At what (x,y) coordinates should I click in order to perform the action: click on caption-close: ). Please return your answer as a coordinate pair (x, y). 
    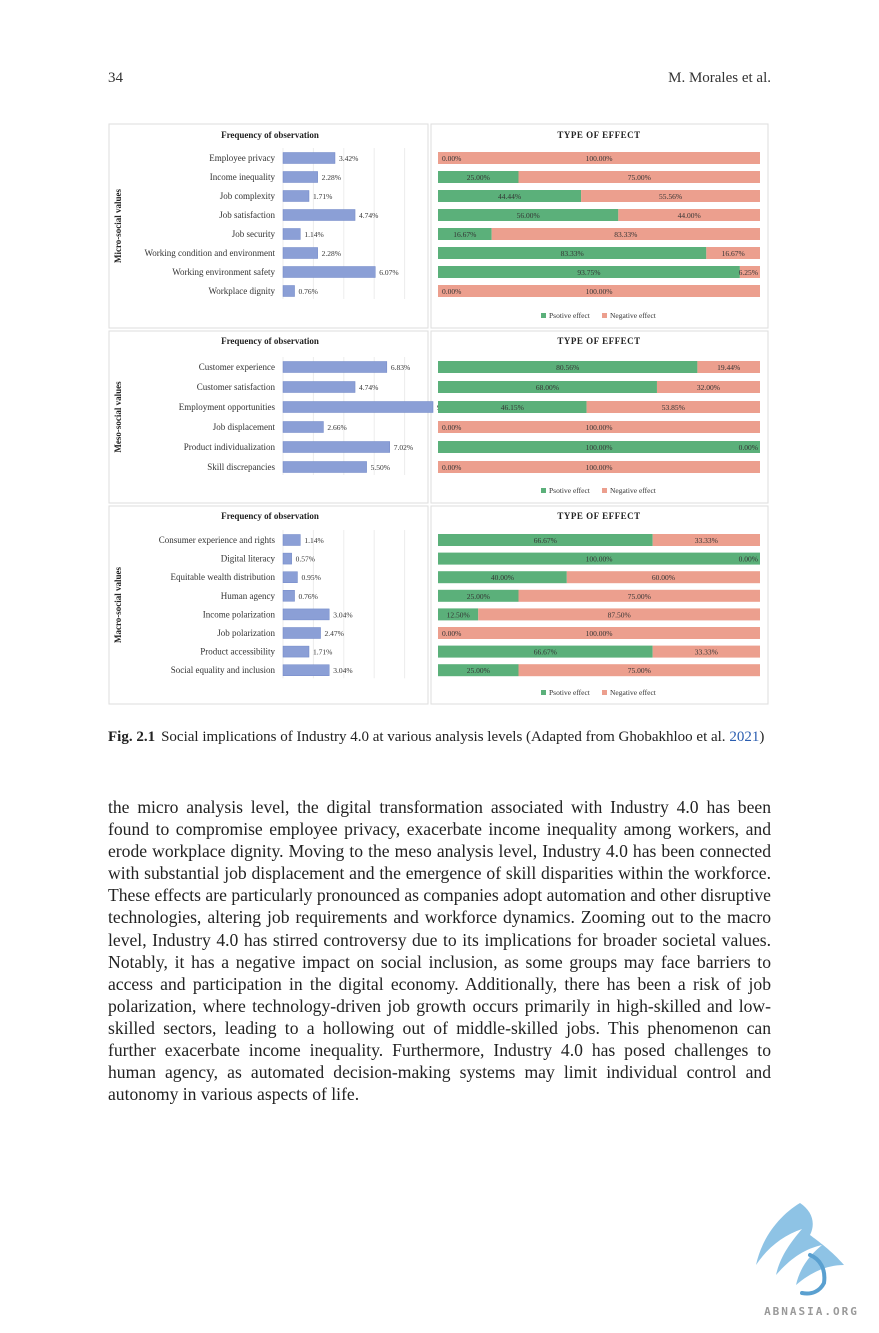
    Looking at the image, I should click on (762, 737).